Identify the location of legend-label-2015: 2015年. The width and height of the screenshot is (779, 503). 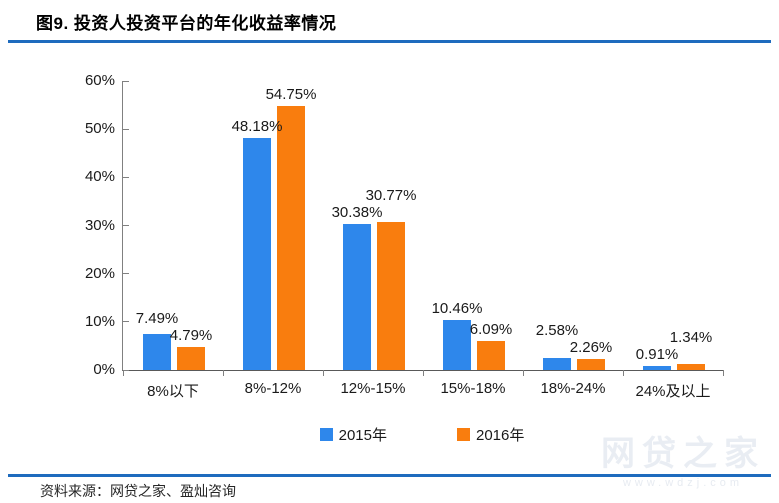
(362, 435).